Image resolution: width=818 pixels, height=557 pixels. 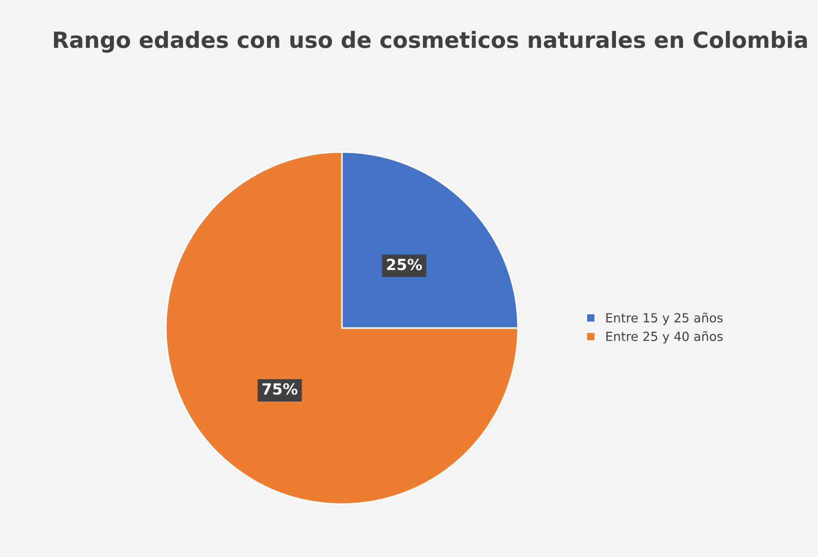 What do you see at coordinates (280, 389) in the screenshot?
I see `data-label: 75%` at bounding box center [280, 389].